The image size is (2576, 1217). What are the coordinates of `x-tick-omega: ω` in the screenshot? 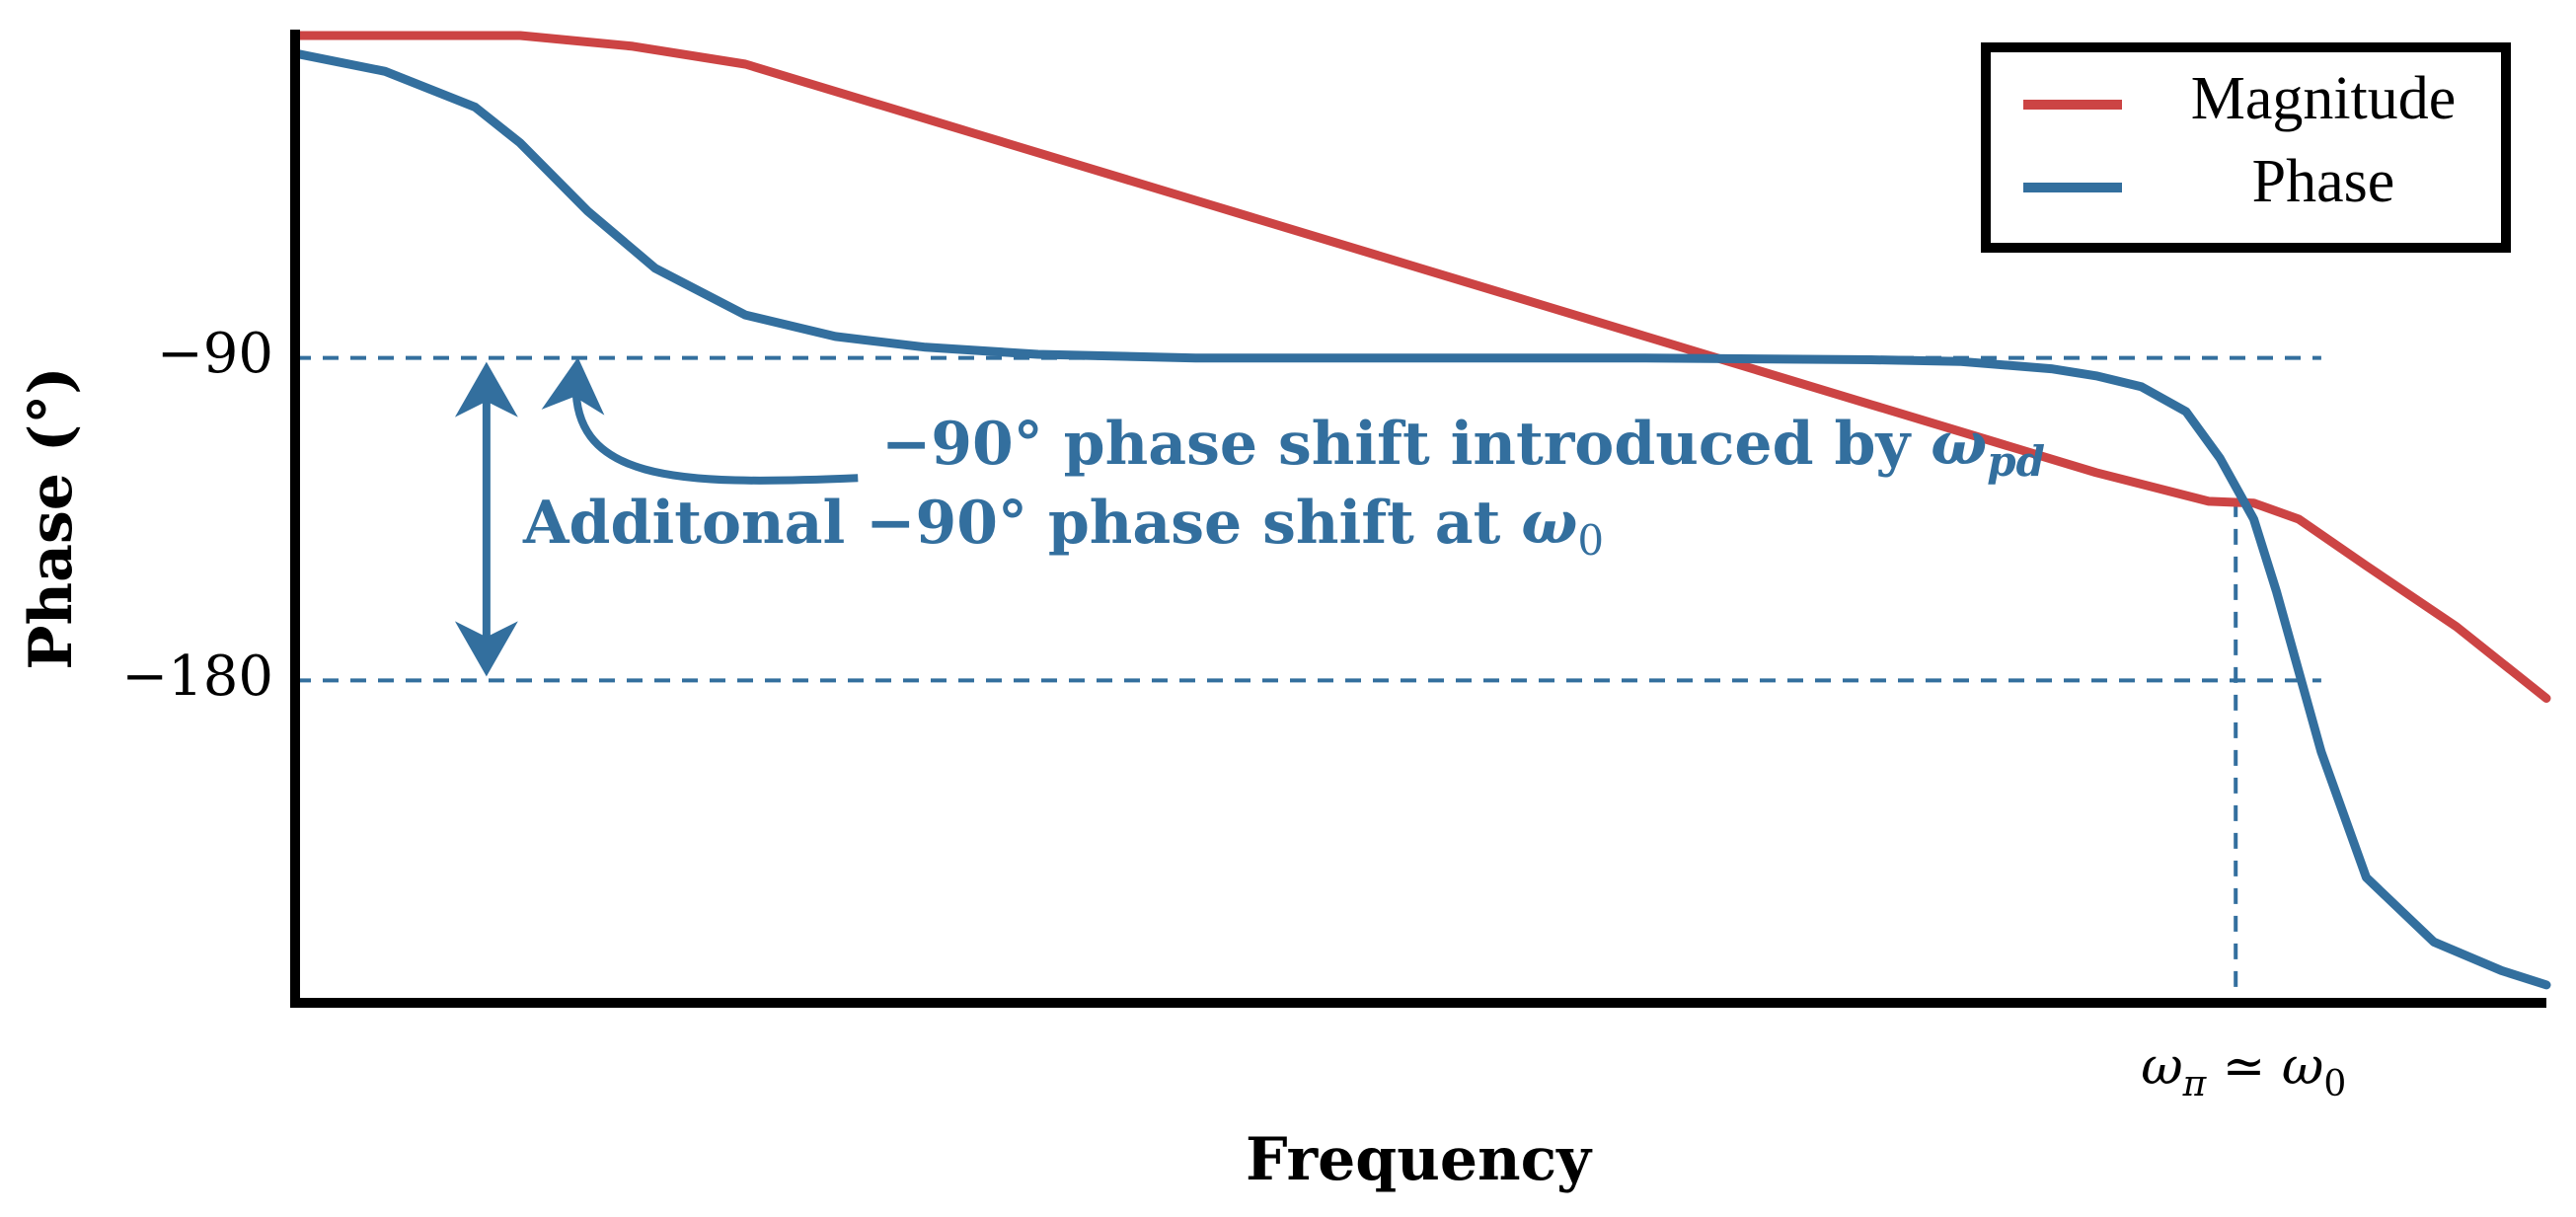 It's located at (2162, 1067).